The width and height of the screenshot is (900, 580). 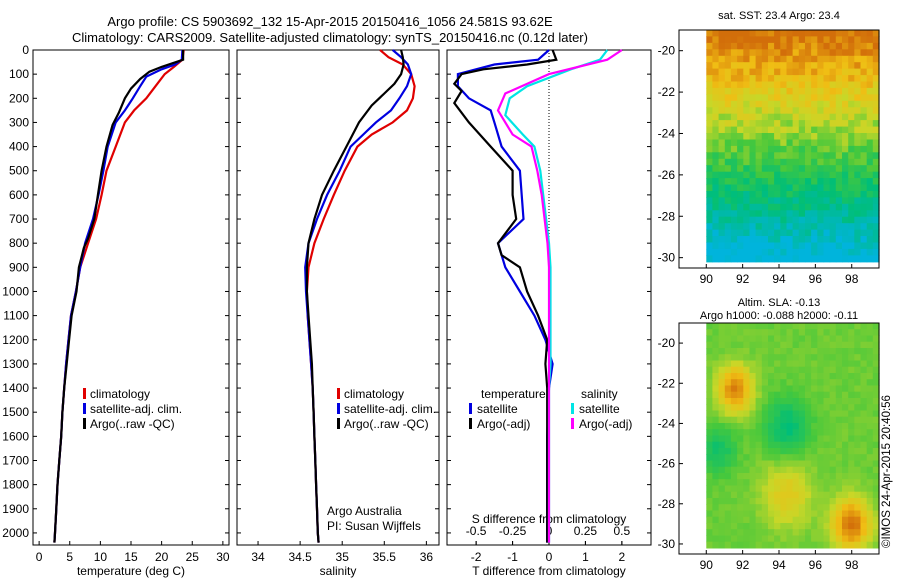 What do you see at coordinates (15, 388) in the screenshot?
I see `y-tick-label: 1400` at bounding box center [15, 388].